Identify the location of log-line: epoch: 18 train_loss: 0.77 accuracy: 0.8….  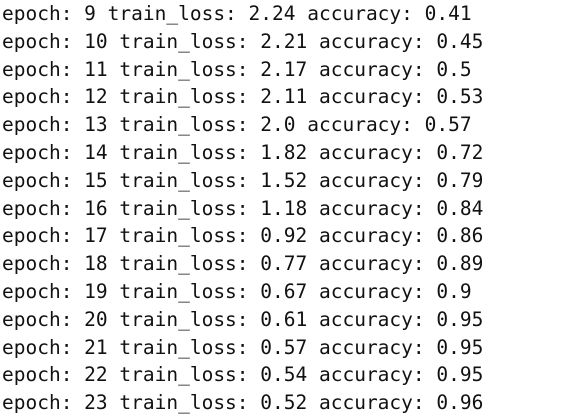
(243, 264).